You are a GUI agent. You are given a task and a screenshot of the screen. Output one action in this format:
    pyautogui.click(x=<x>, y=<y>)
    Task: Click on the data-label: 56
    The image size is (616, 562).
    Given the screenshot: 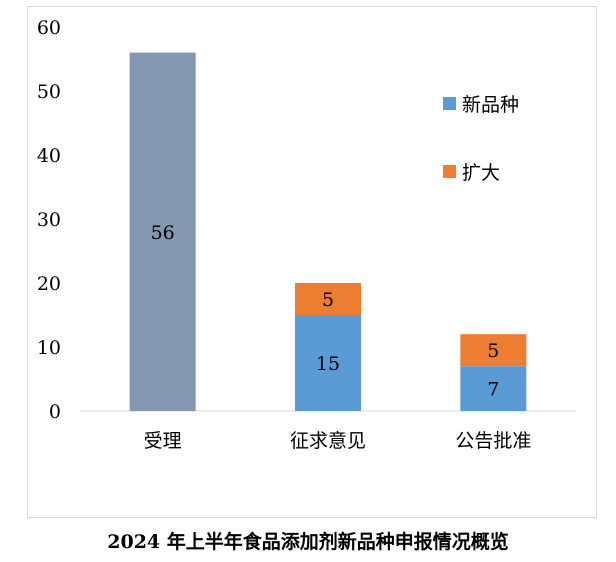 What is the action you would take?
    pyautogui.click(x=163, y=233)
    